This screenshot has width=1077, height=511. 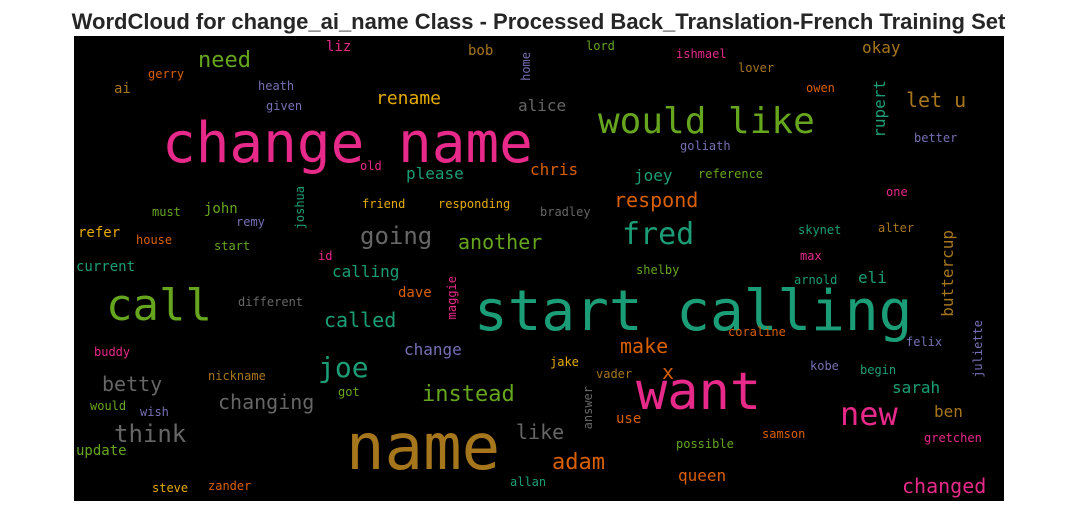 I want to click on cloud-word: eli, so click(x=872, y=277).